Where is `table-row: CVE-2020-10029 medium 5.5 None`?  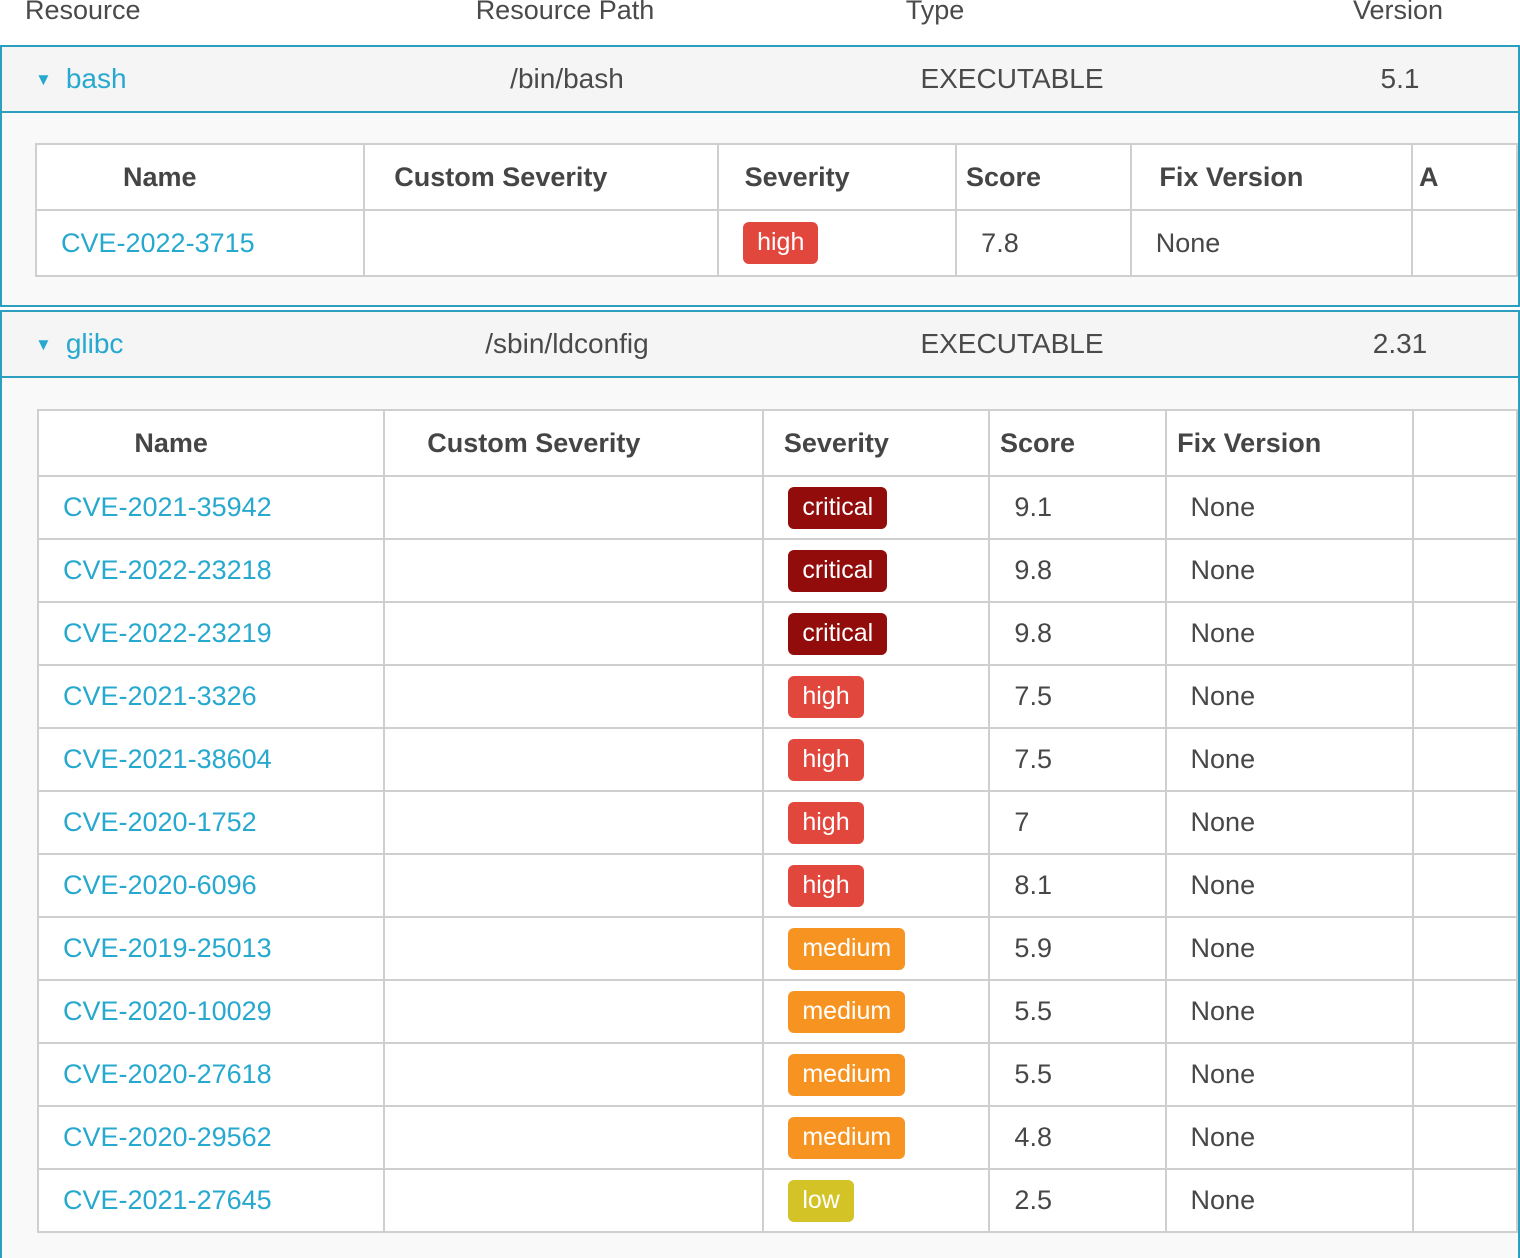
table-row: CVE-2020-10029 medium 5.5 None is located at coordinates (777, 1011).